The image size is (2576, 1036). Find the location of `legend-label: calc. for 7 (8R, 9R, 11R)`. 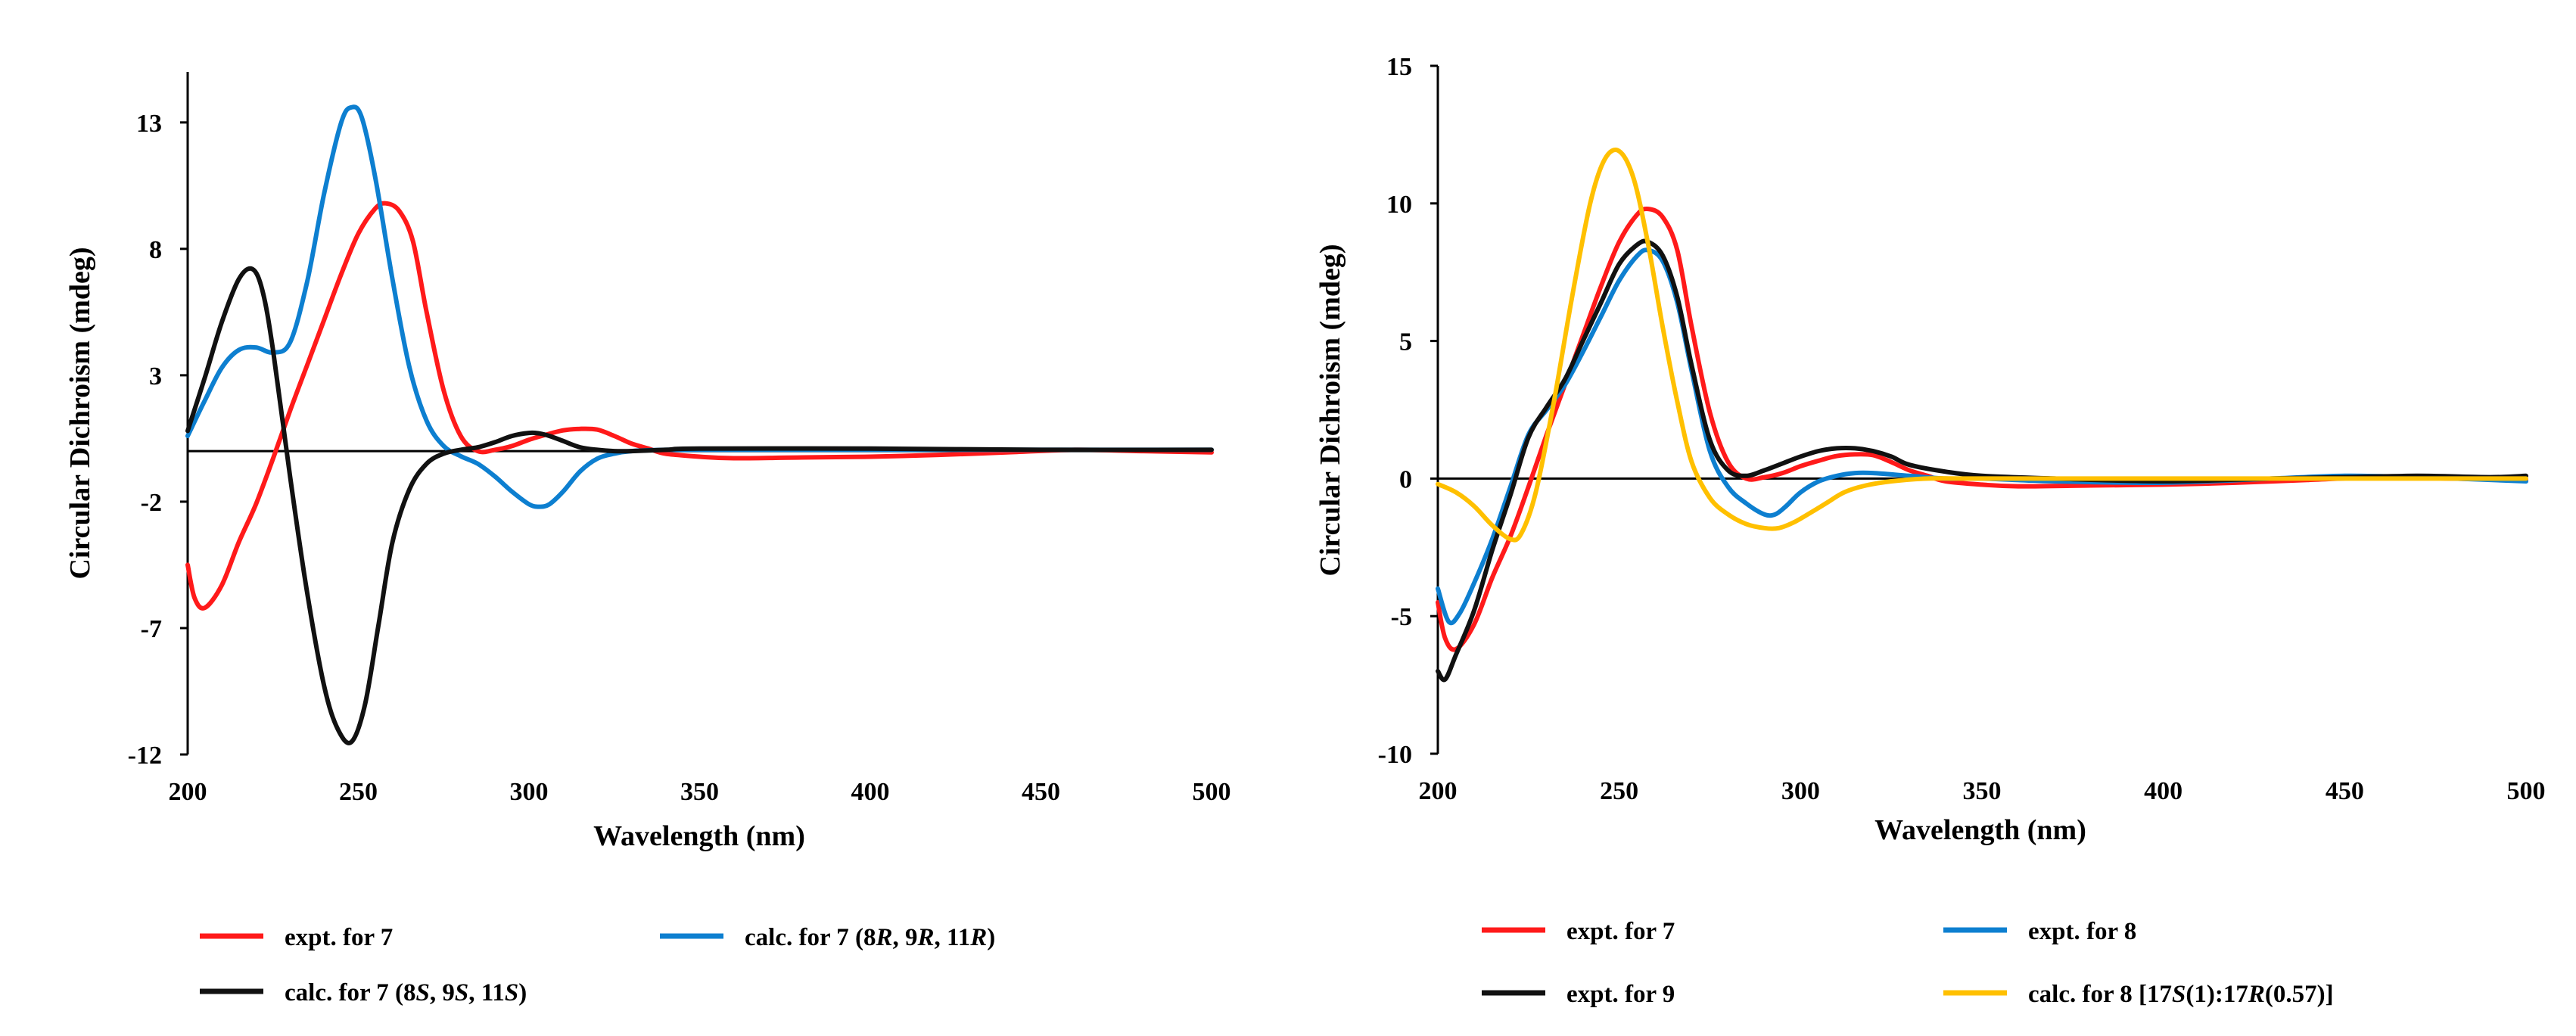

legend-label: calc. for 7 (8R, 9R, 11R) is located at coordinates (870, 938).